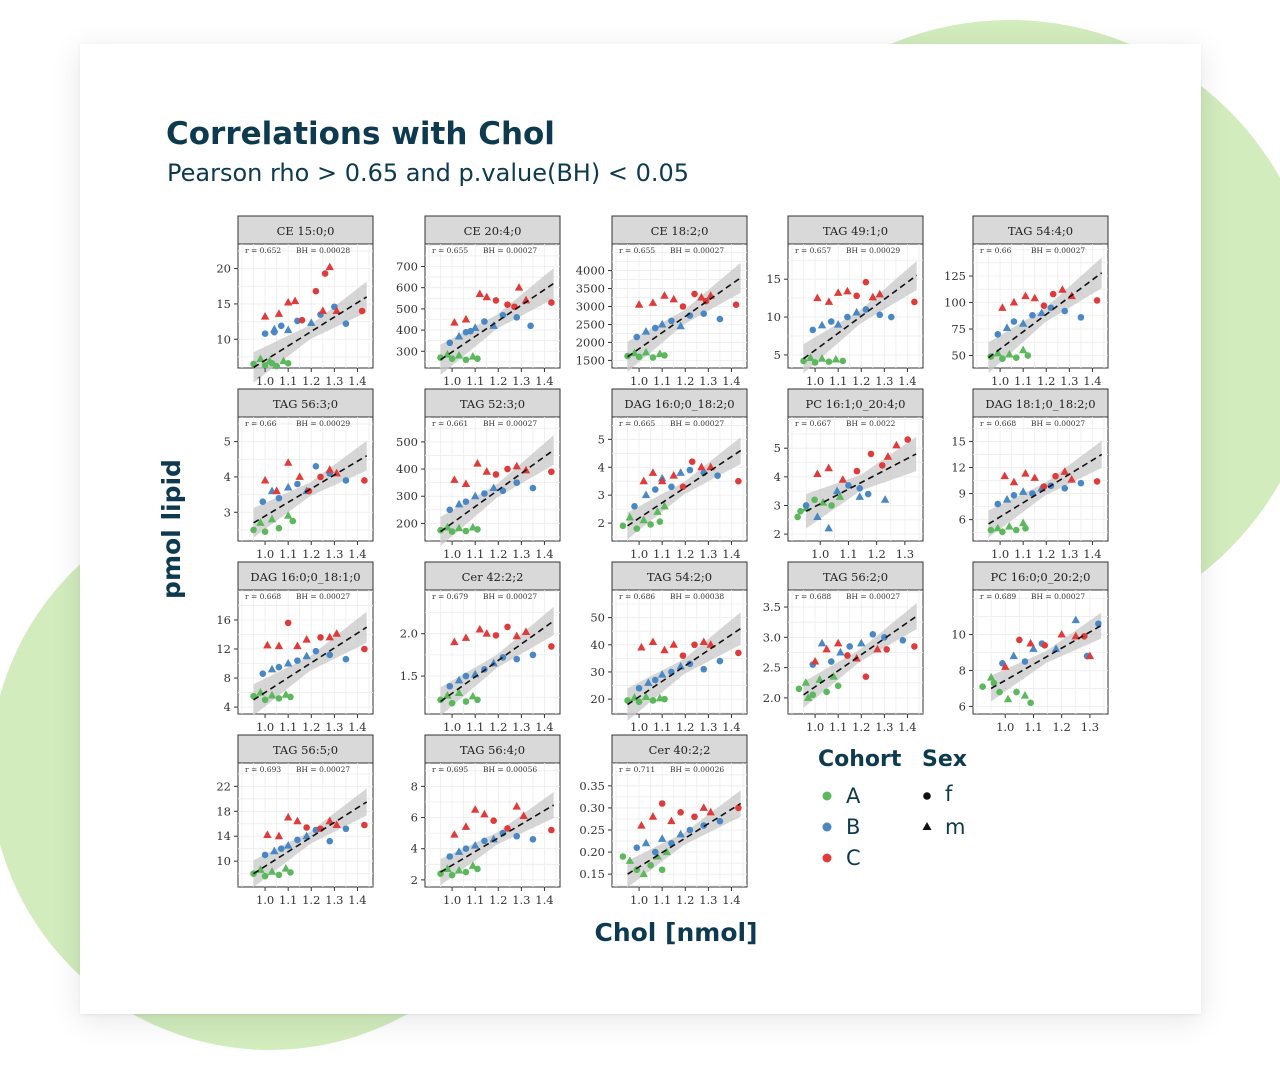  What do you see at coordinates (227, 442) in the screenshot?
I see `y-tick-label: 5` at bounding box center [227, 442].